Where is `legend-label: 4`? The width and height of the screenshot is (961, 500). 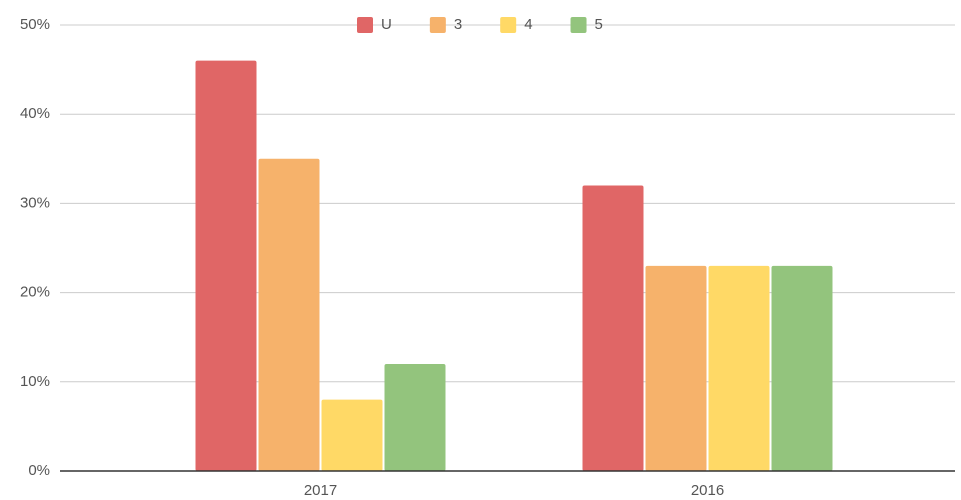 legend-label: 4 is located at coordinates (528, 24).